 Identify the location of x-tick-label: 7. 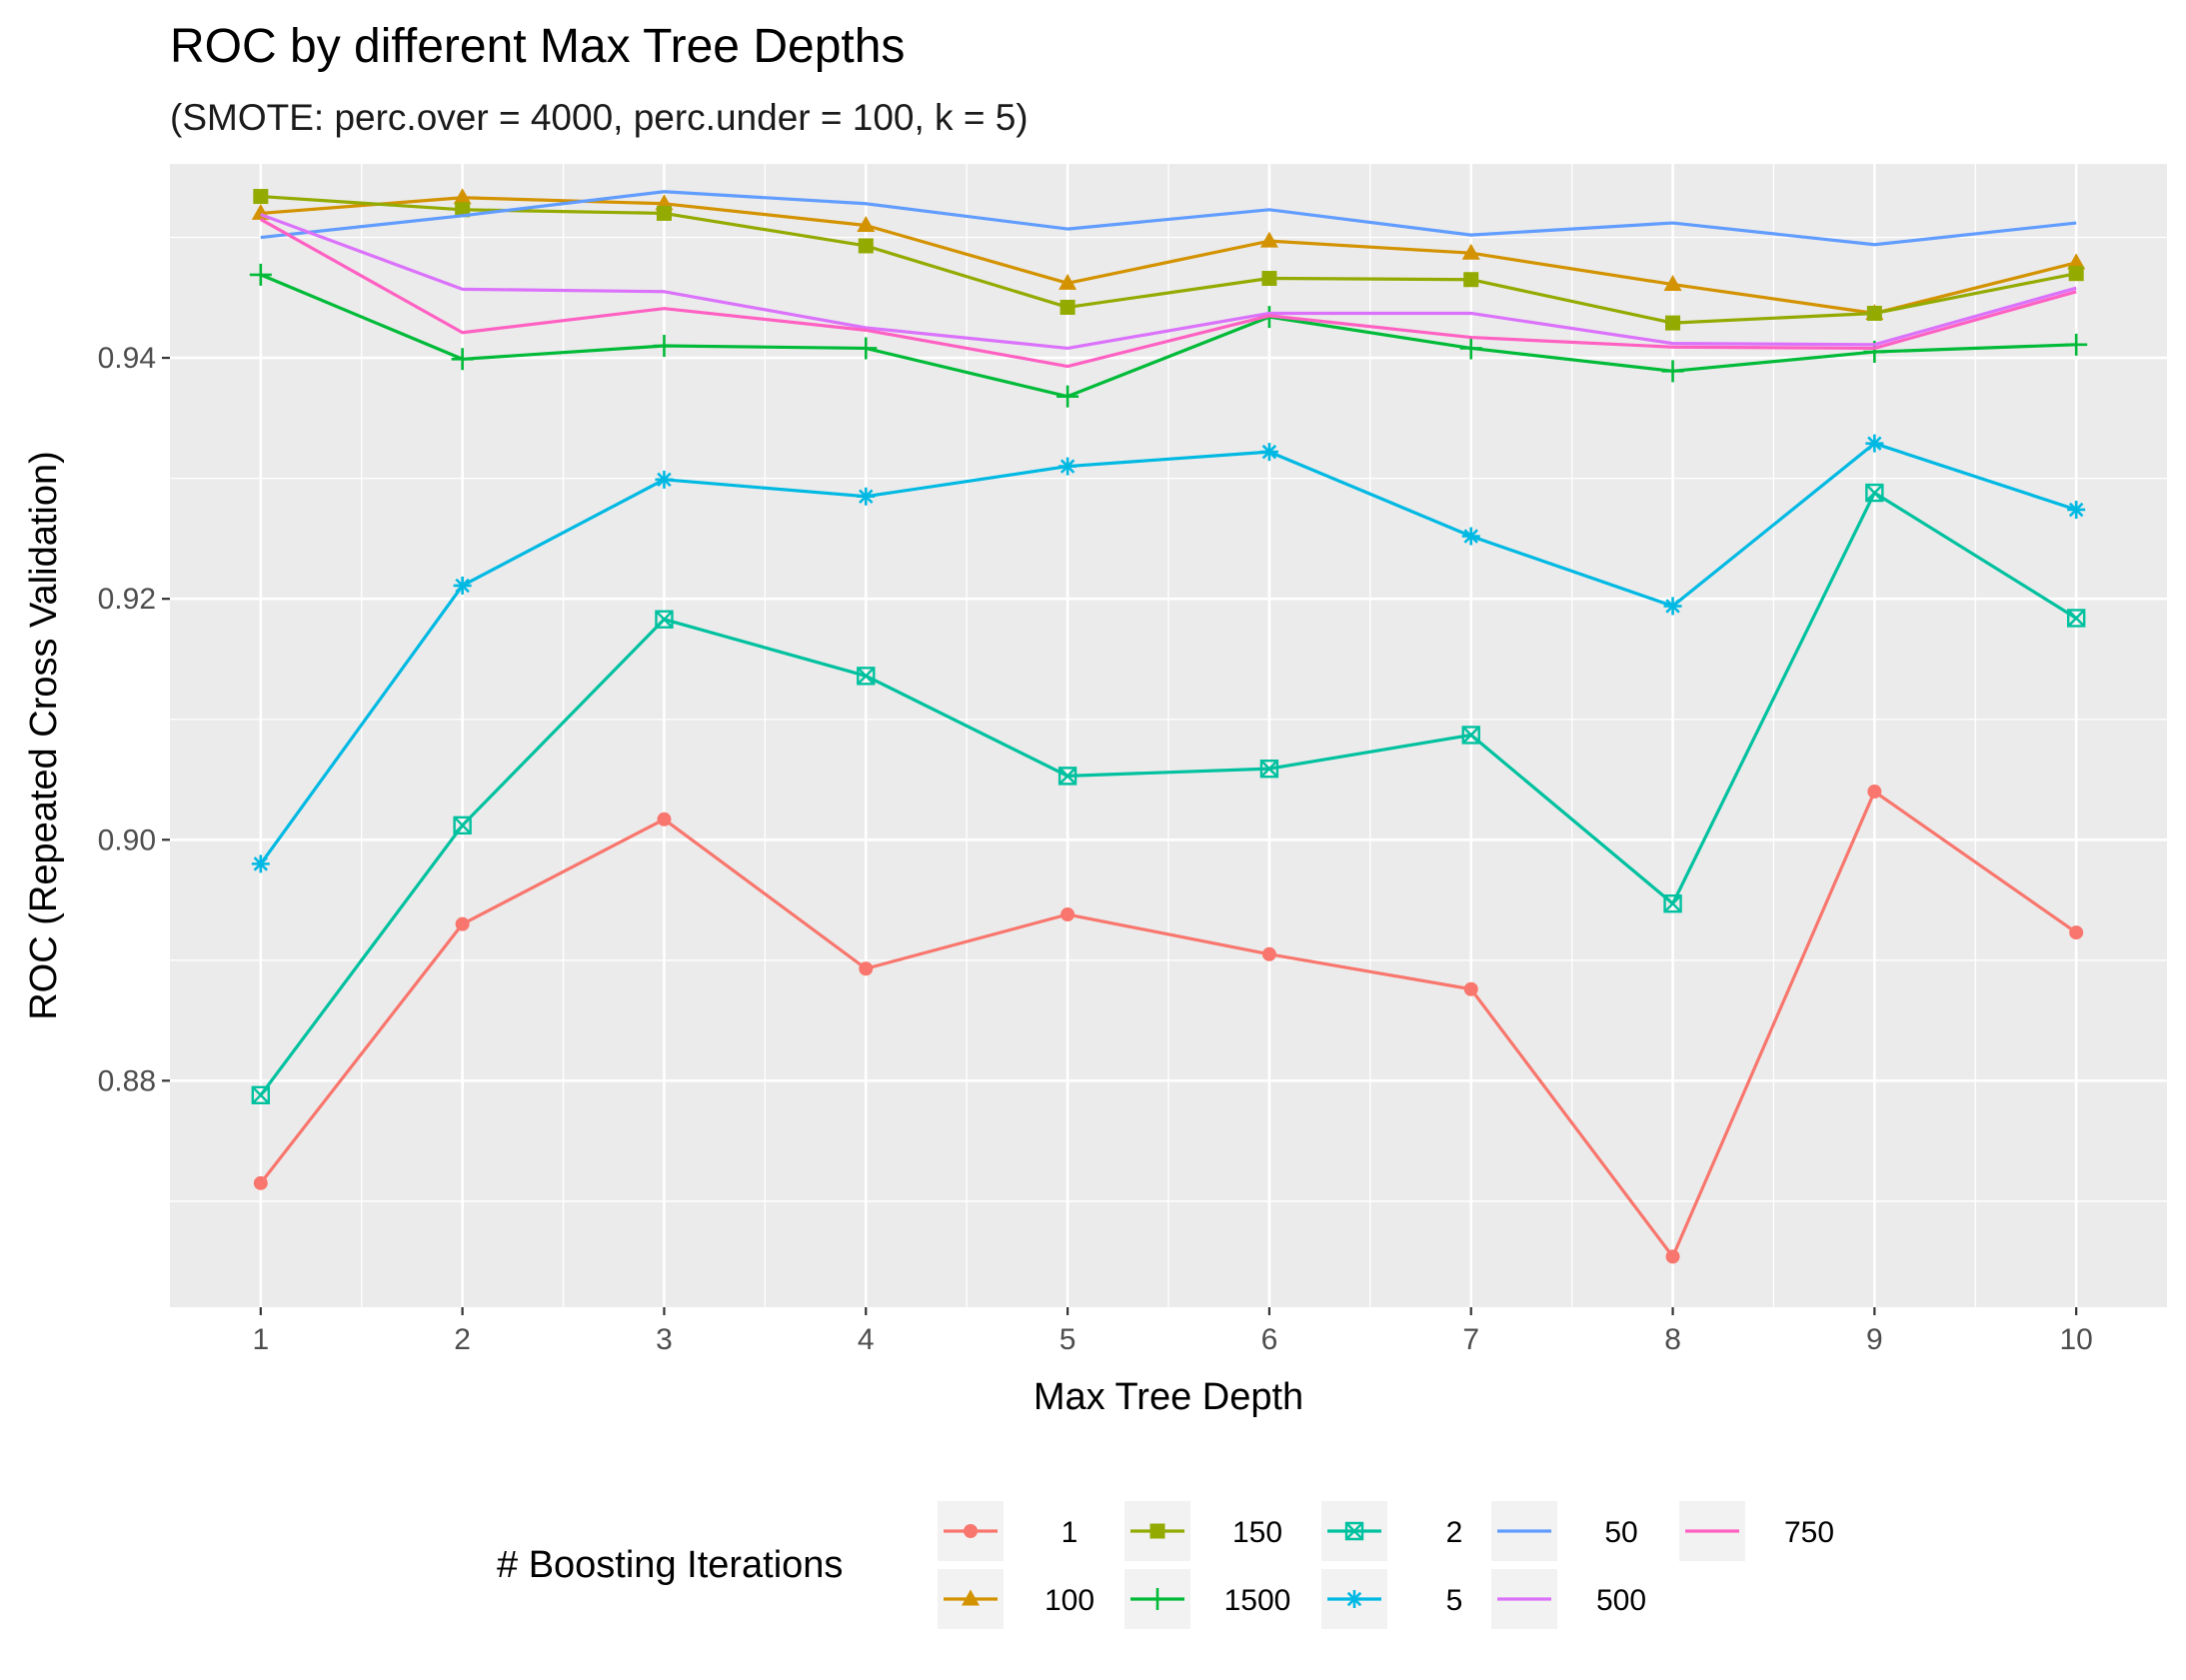
(1470, 1339).